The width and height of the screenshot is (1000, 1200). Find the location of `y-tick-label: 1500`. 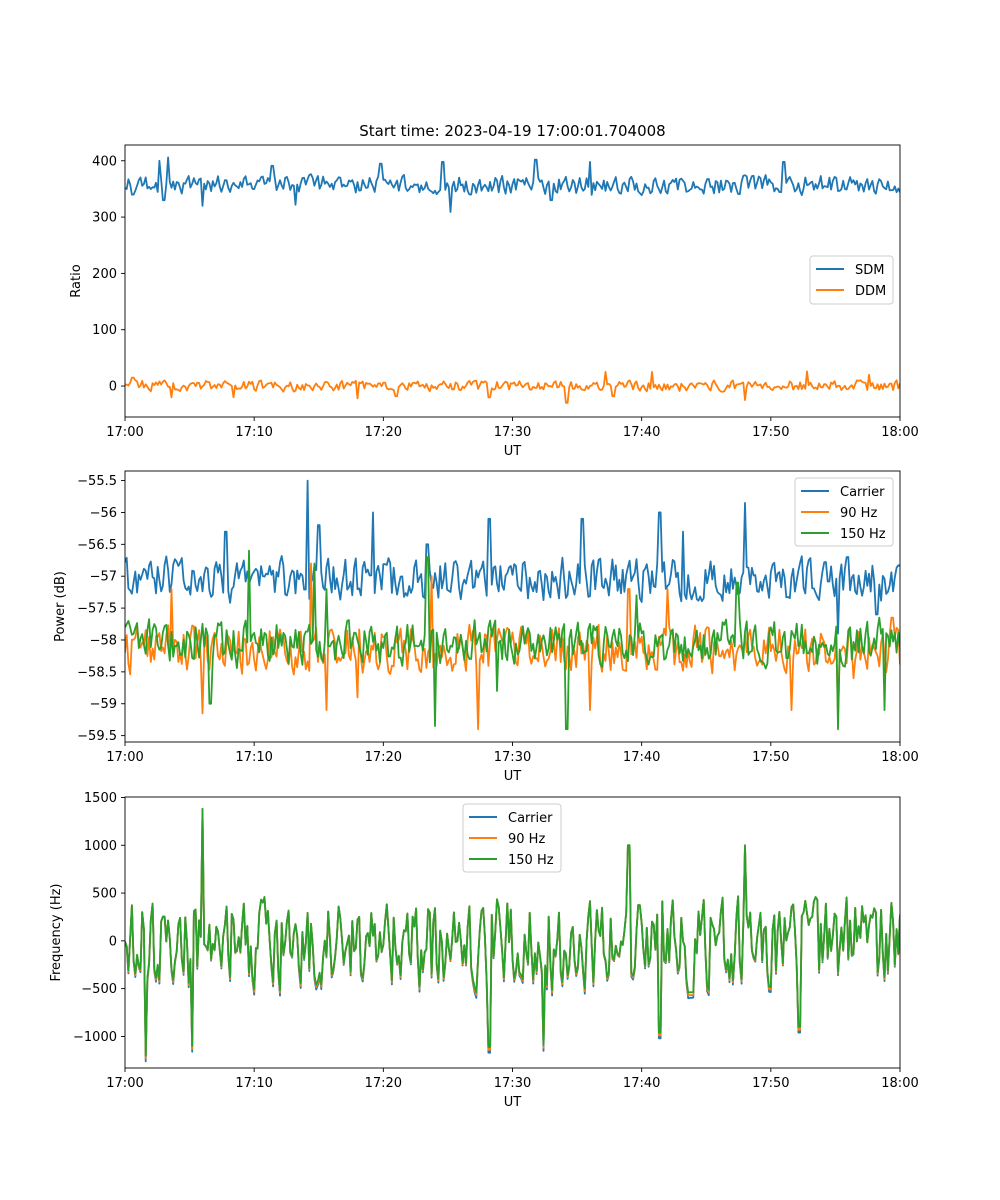

y-tick-label: 1500 is located at coordinates (100, 798).